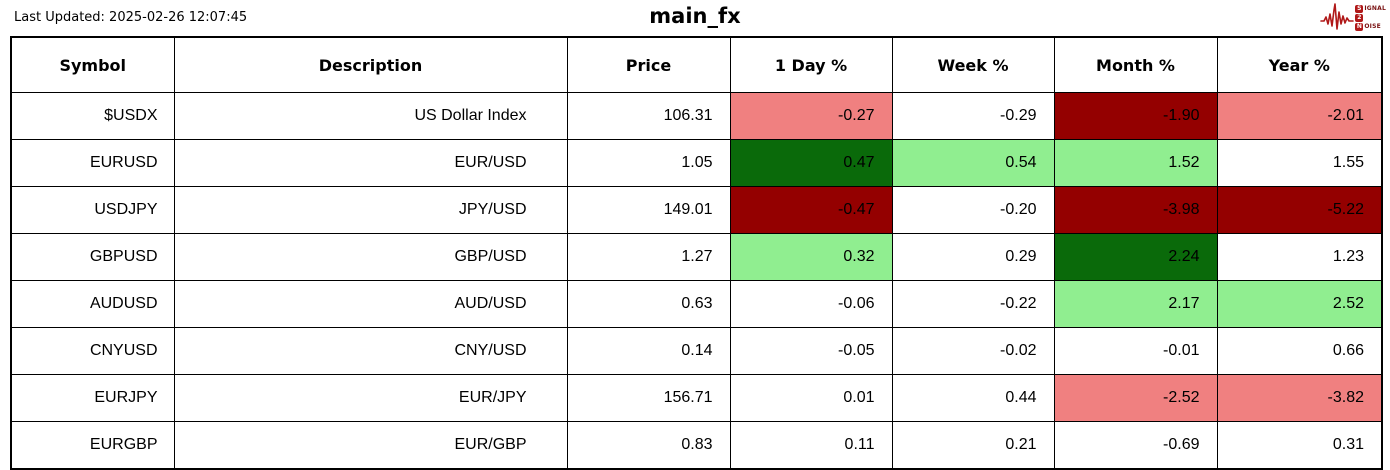 This screenshot has height=470, width=1390. What do you see at coordinates (1299, 64) in the screenshot?
I see `column-header-year: Year %` at bounding box center [1299, 64].